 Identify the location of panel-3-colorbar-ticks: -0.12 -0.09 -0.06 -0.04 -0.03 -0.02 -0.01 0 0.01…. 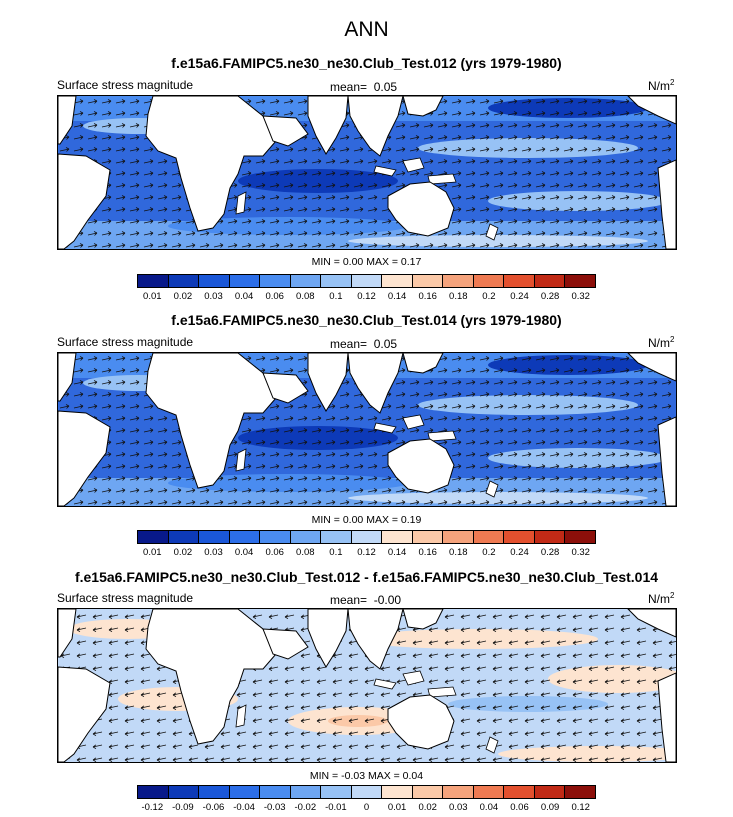
(366, 808).